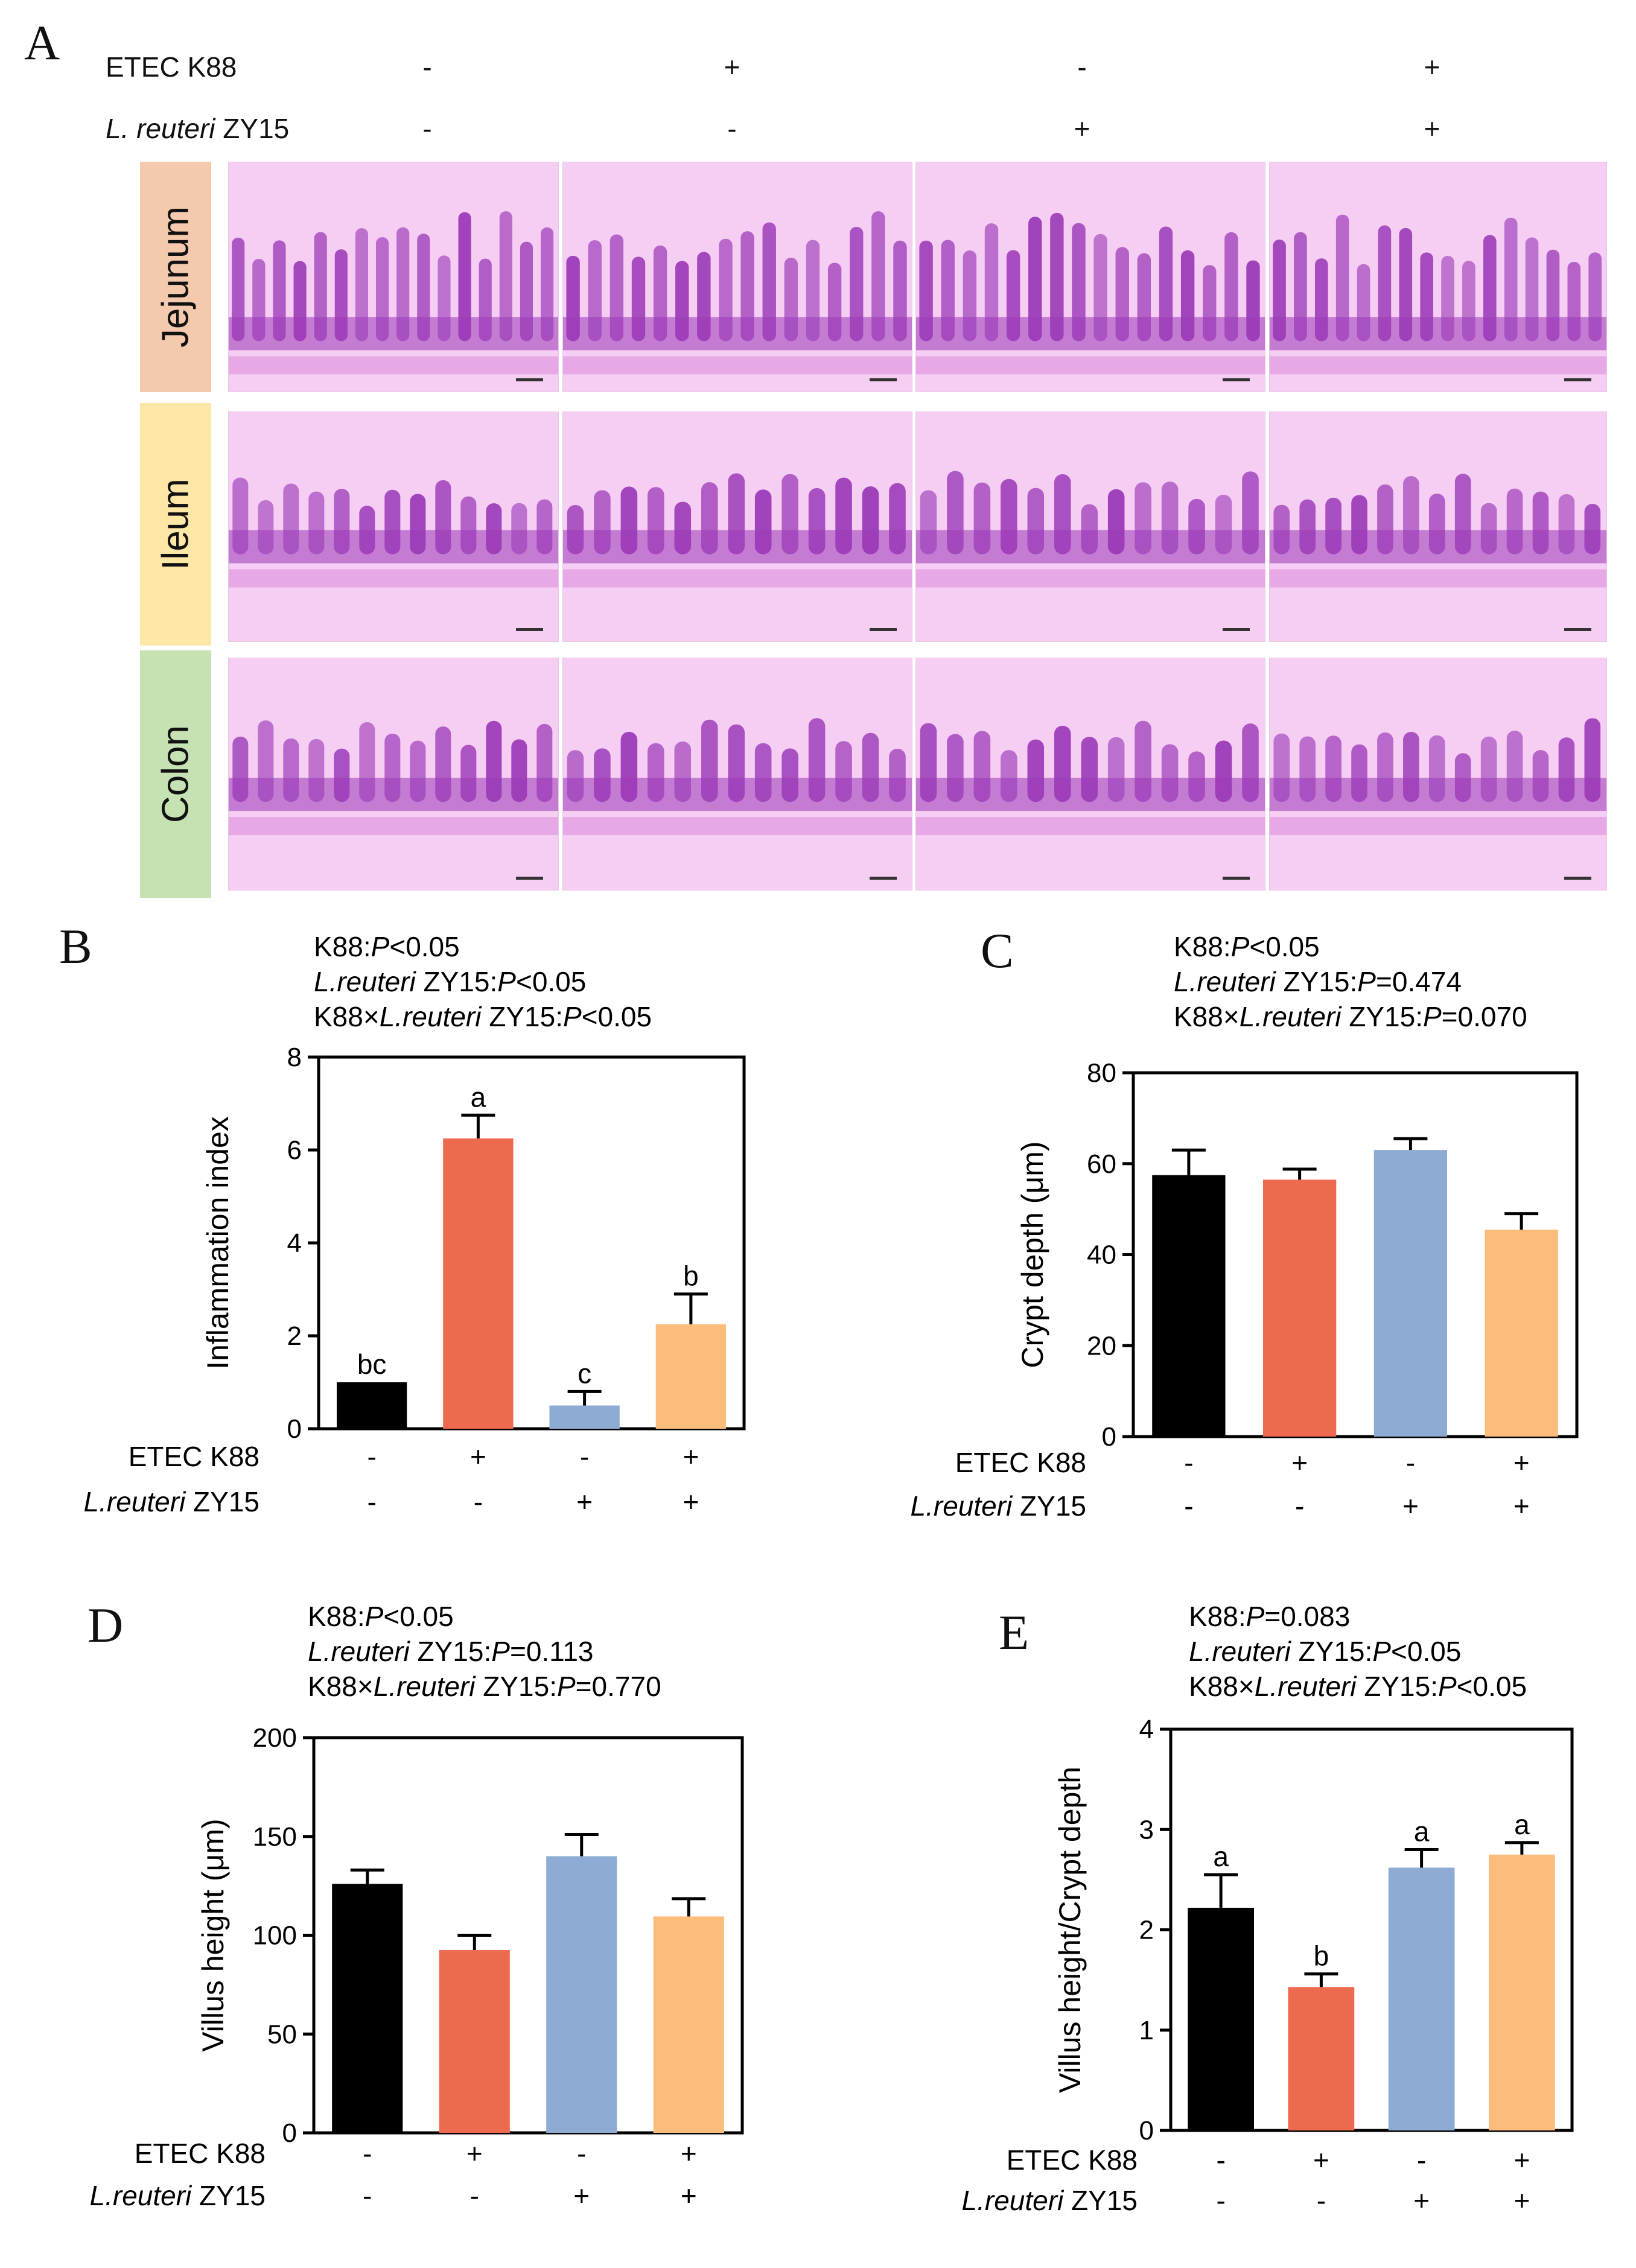 The height and width of the screenshot is (2268, 1636). Describe the element at coordinates (732, 67) in the screenshot. I see `etec-sign-2: +` at that location.